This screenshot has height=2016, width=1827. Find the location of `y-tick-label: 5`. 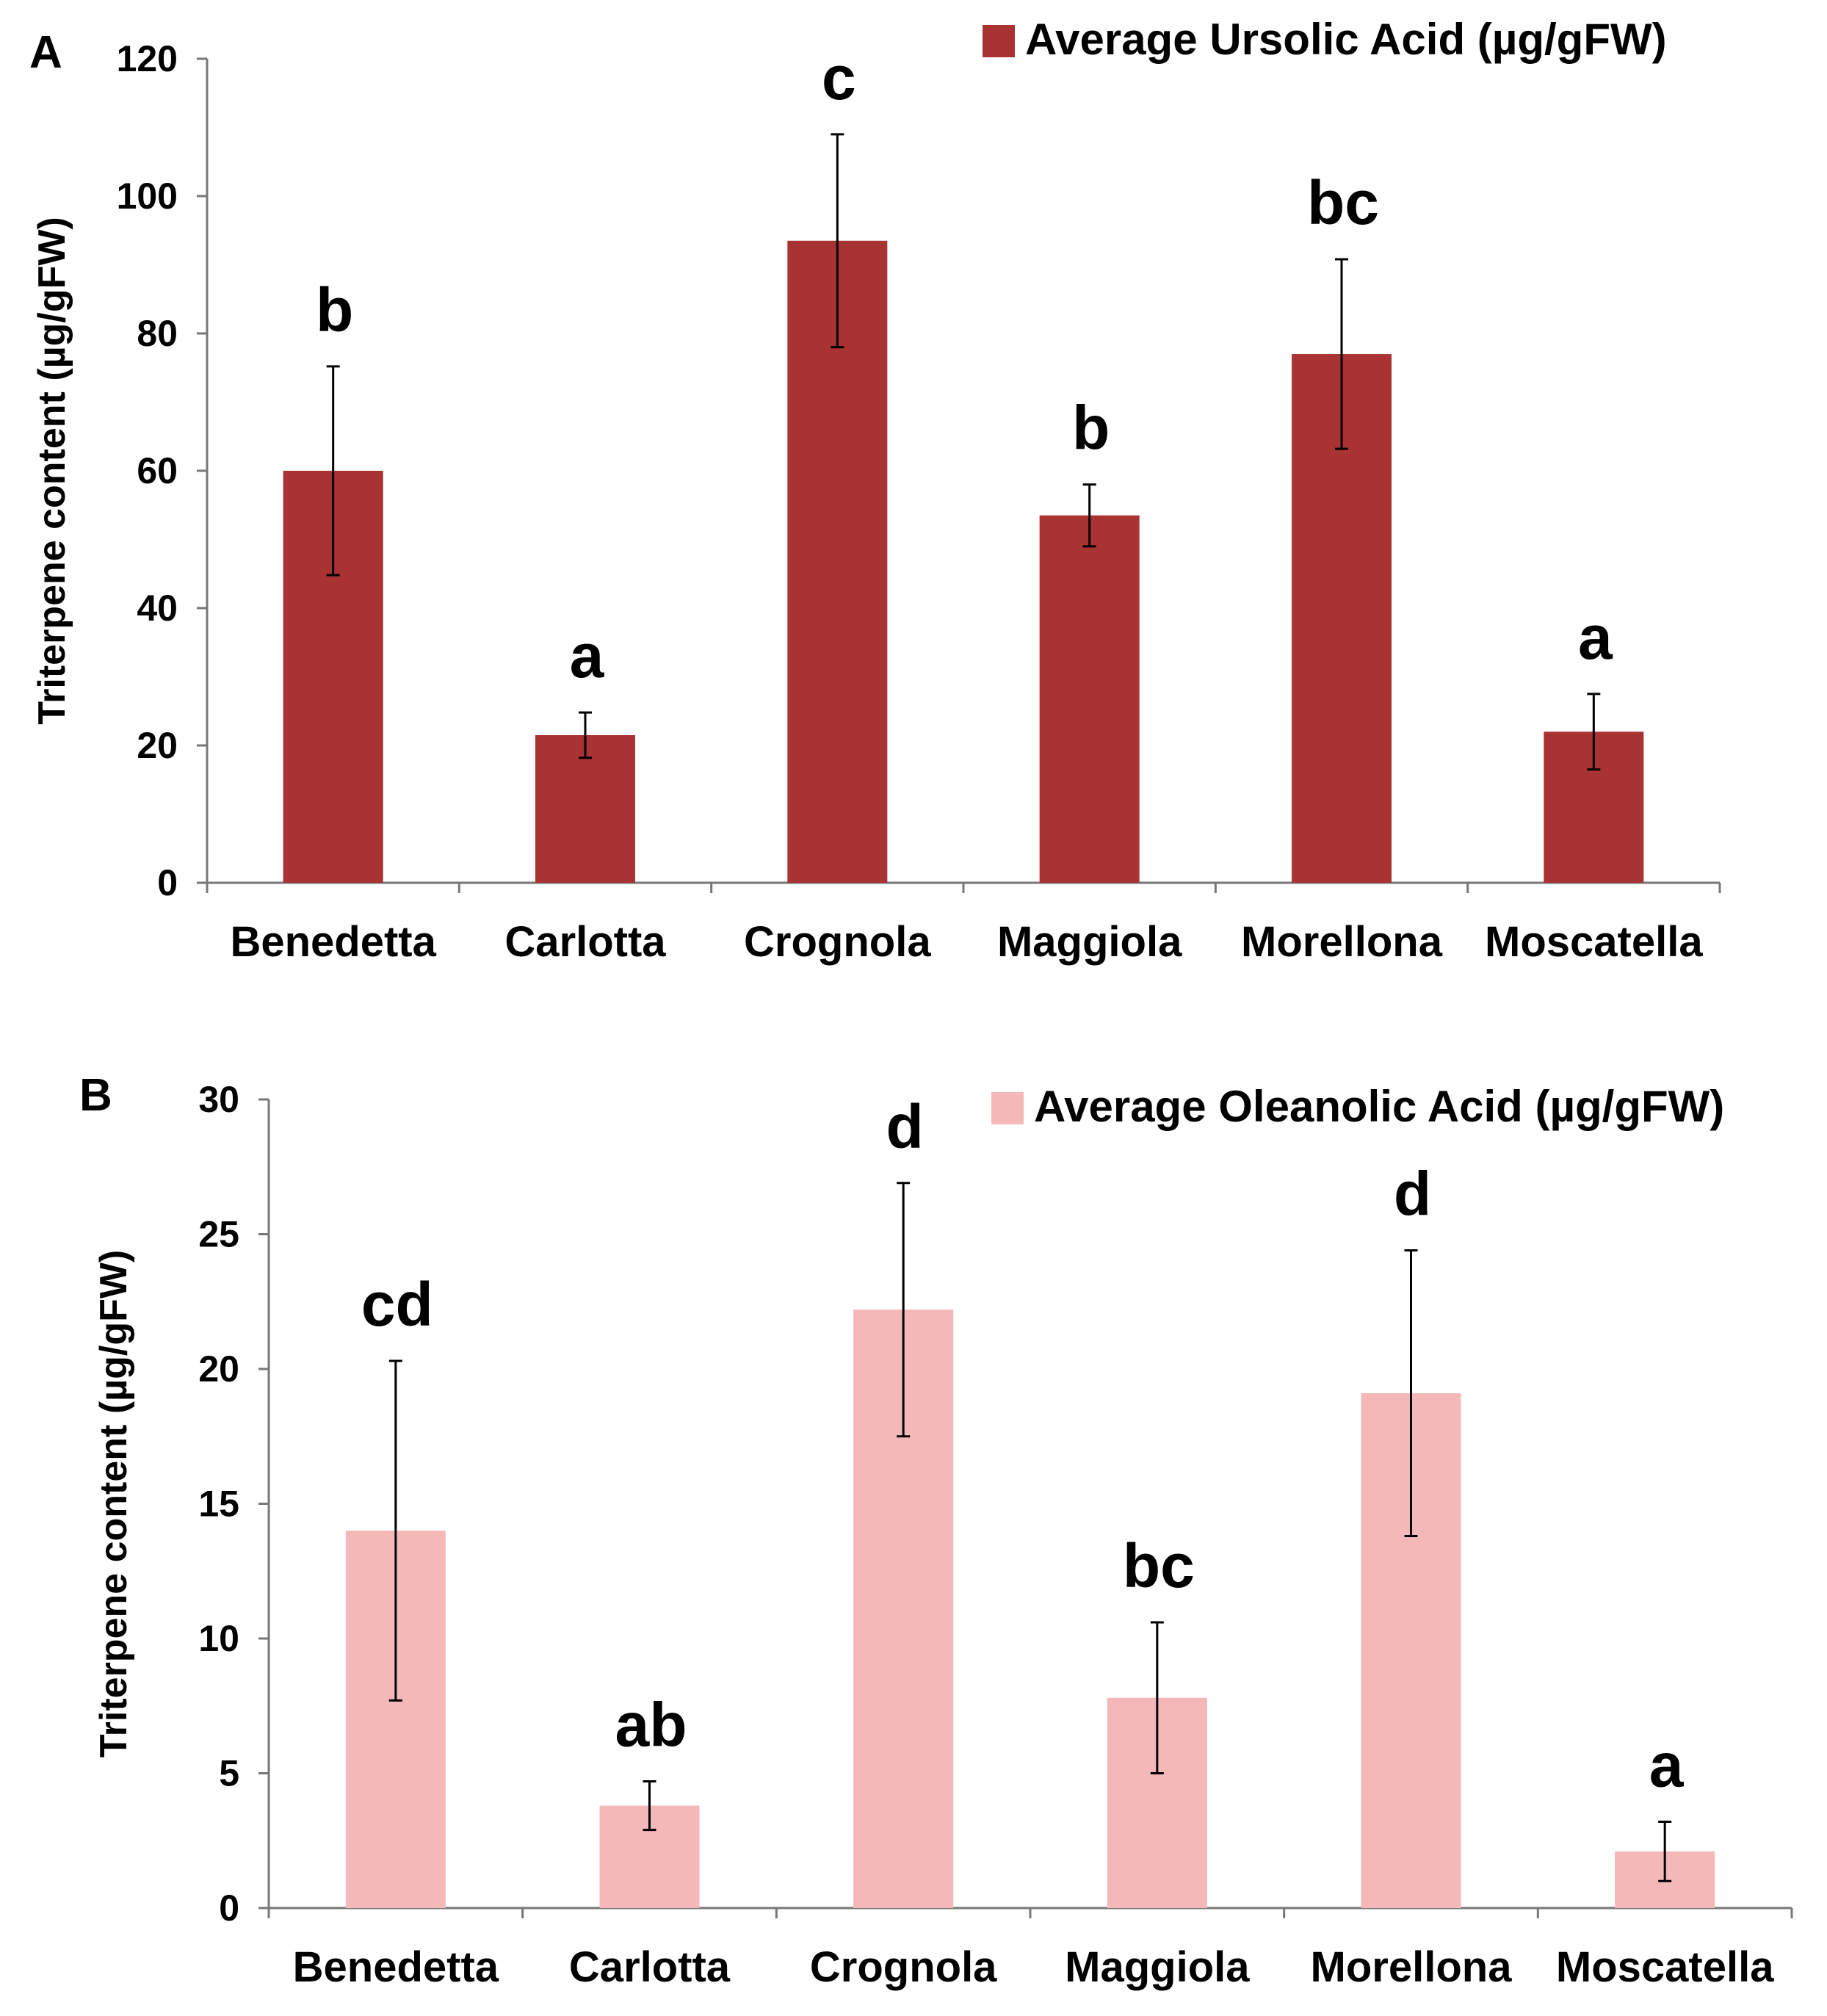

y-tick-label: 5 is located at coordinates (229, 1773).